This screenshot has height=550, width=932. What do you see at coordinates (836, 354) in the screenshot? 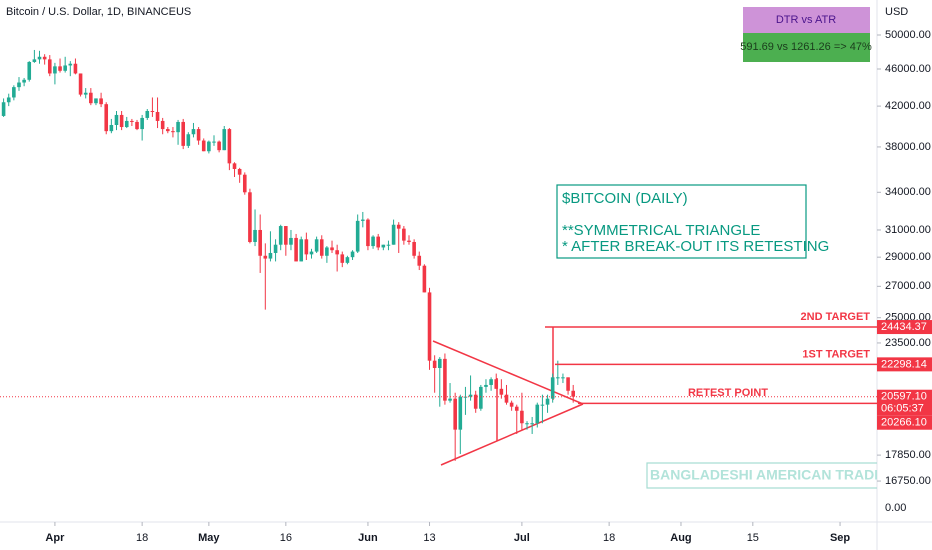
I see `level-name: 1ST TARGET` at bounding box center [836, 354].